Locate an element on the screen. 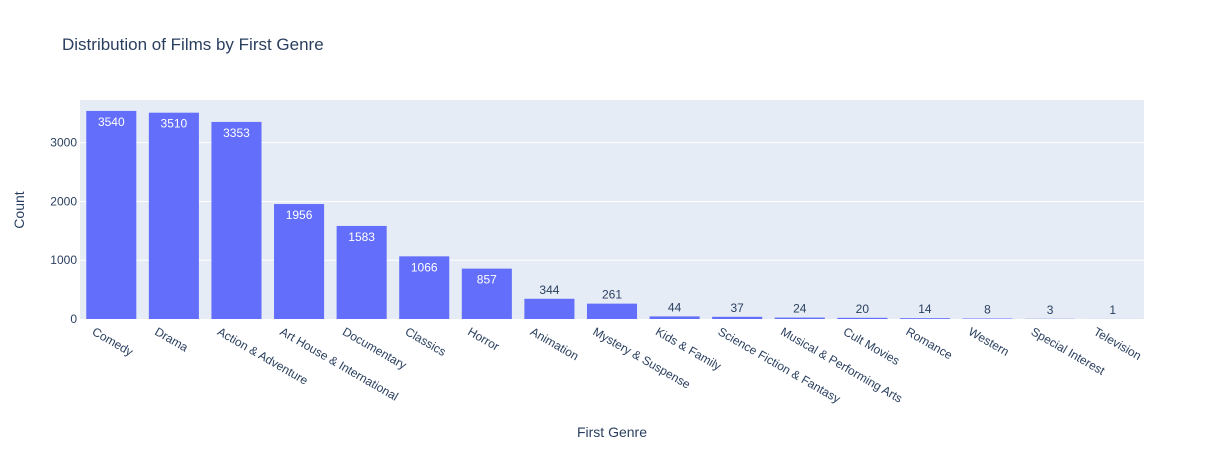 This screenshot has width=1224, height=450. bar-value-label: 1583 is located at coordinates (361, 237).